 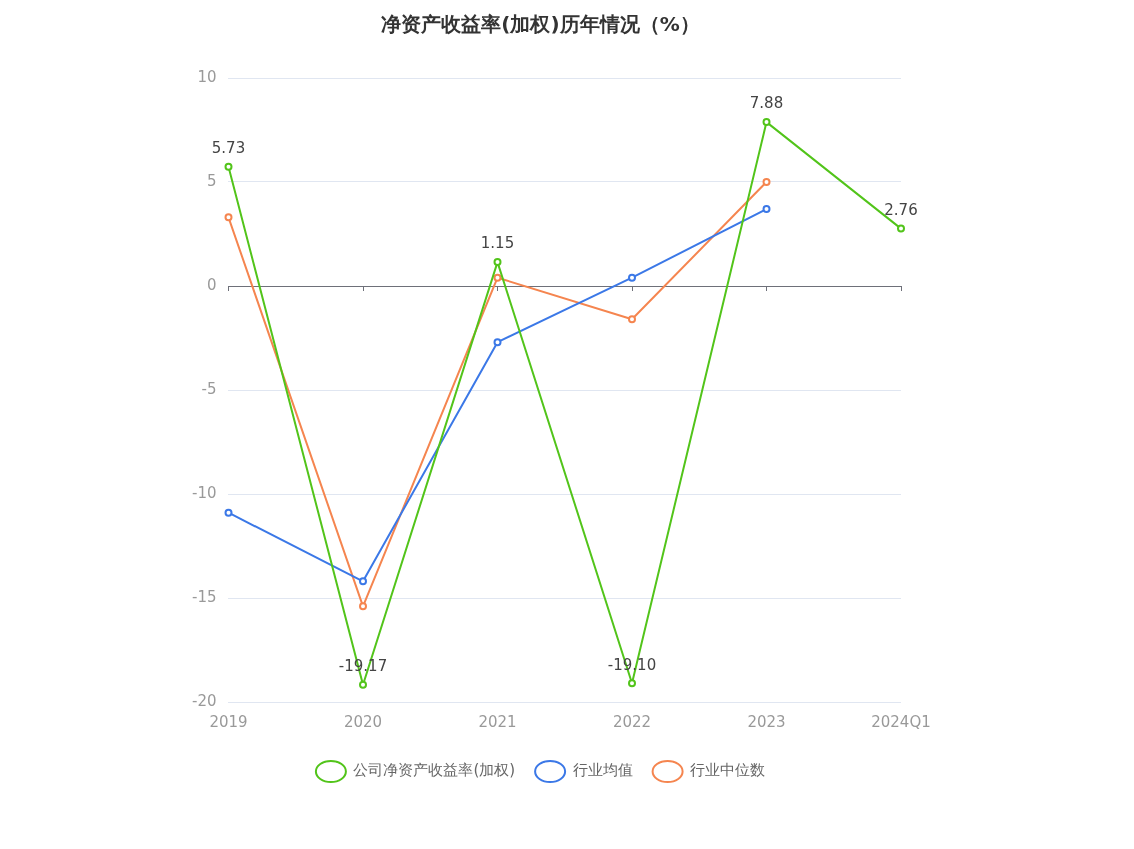 What do you see at coordinates (728, 770) in the screenshot?
I see `legend-label: 行业中位数` at bounding box center [728, 770].